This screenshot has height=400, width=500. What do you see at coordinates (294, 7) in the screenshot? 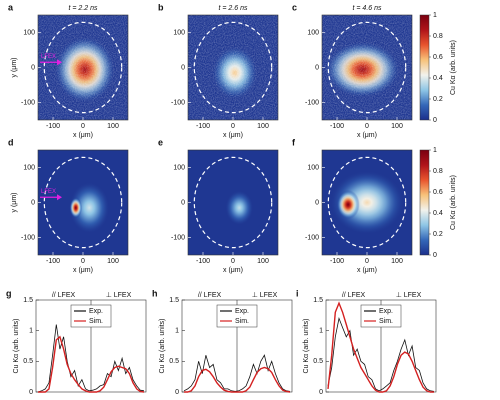
I see `panel-letter: c` at bounding box center [294, 7].